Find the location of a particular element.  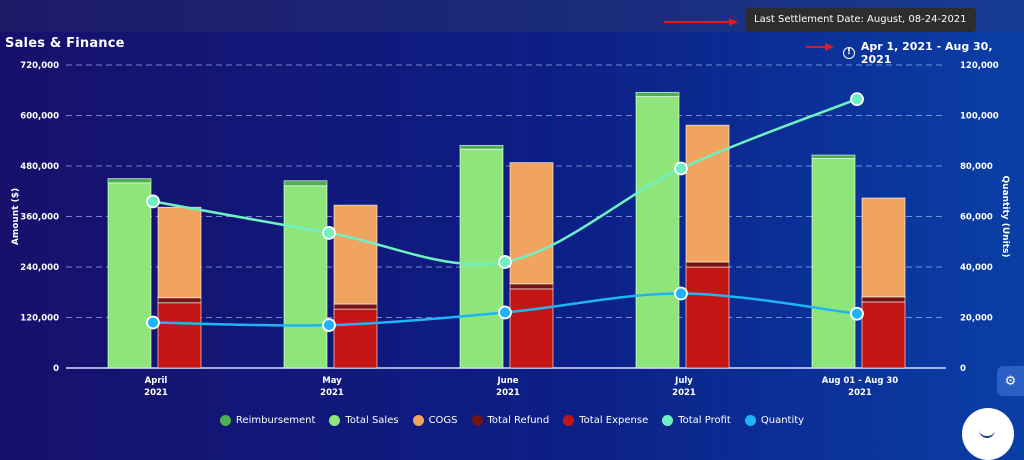

legend-item: COGS is located at coordinates (435, 420).